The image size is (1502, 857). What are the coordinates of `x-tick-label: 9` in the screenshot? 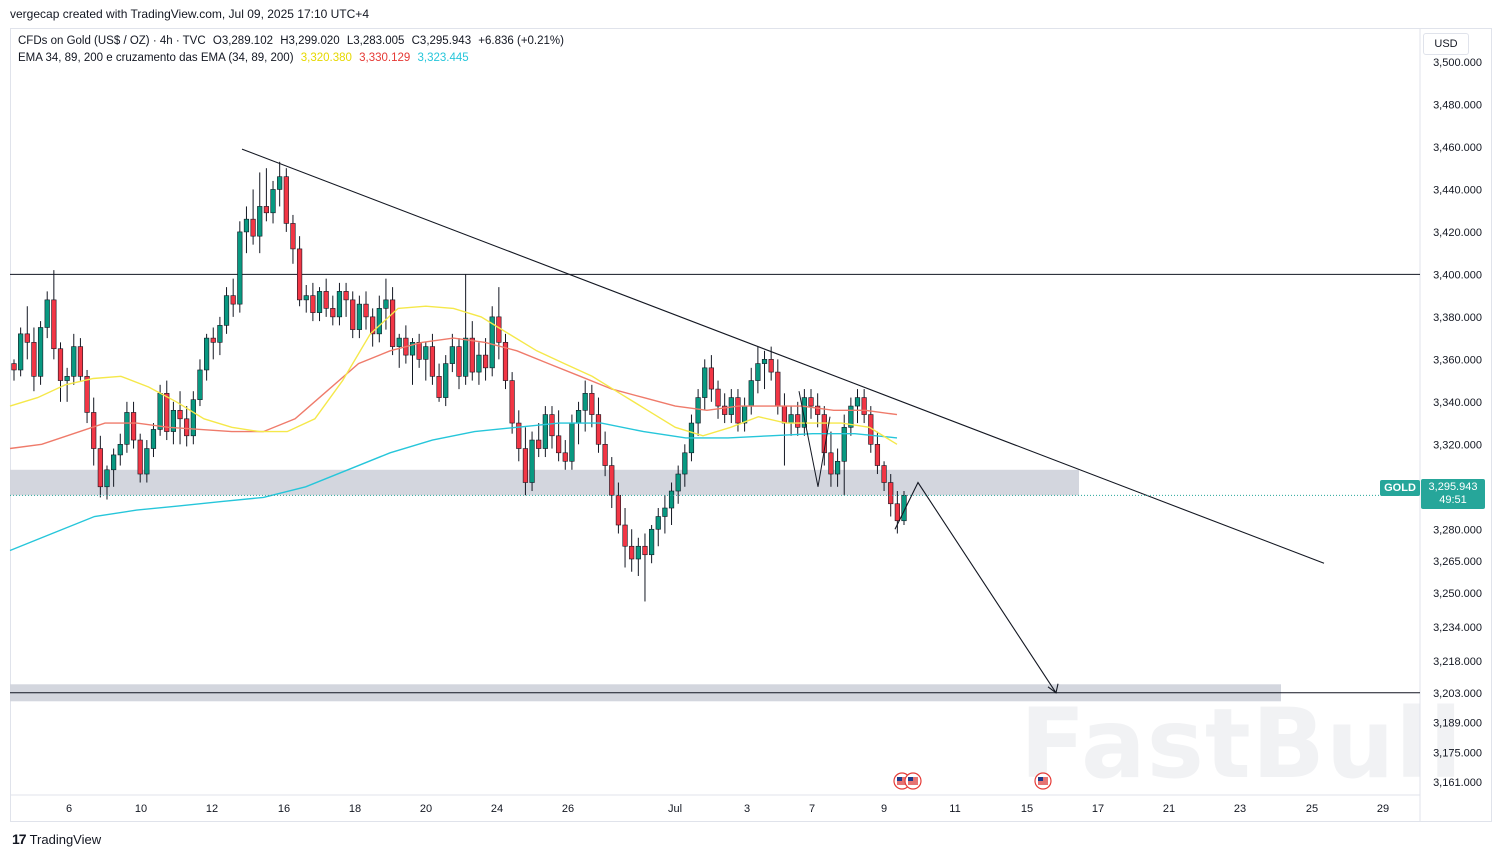 It's located at (884, 809).